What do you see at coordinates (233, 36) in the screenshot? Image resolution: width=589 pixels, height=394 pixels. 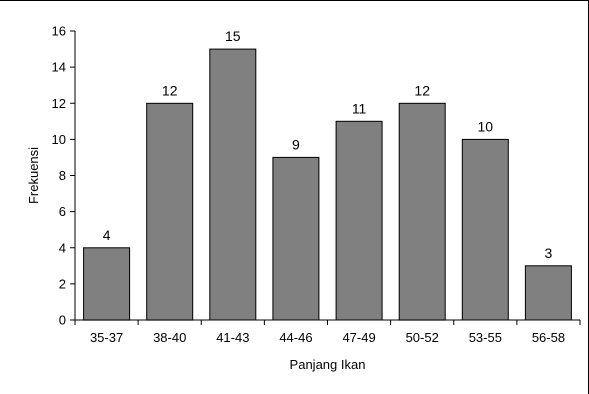 I see `data-label-41-43: 15` at bounding box center [233, 36].